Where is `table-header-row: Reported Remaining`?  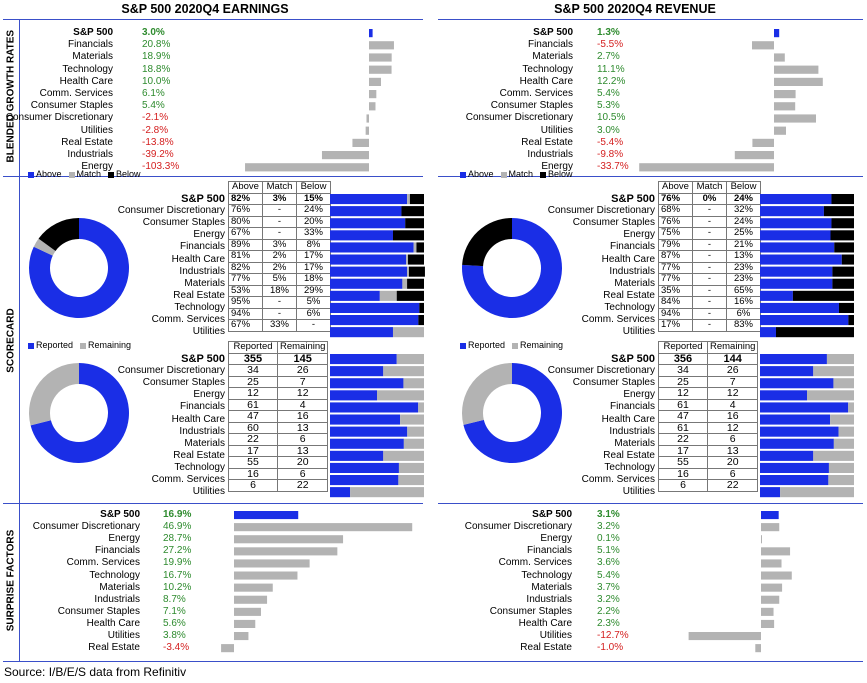 table-header-row: Reported Remaining is located at coordinates (708, 347).